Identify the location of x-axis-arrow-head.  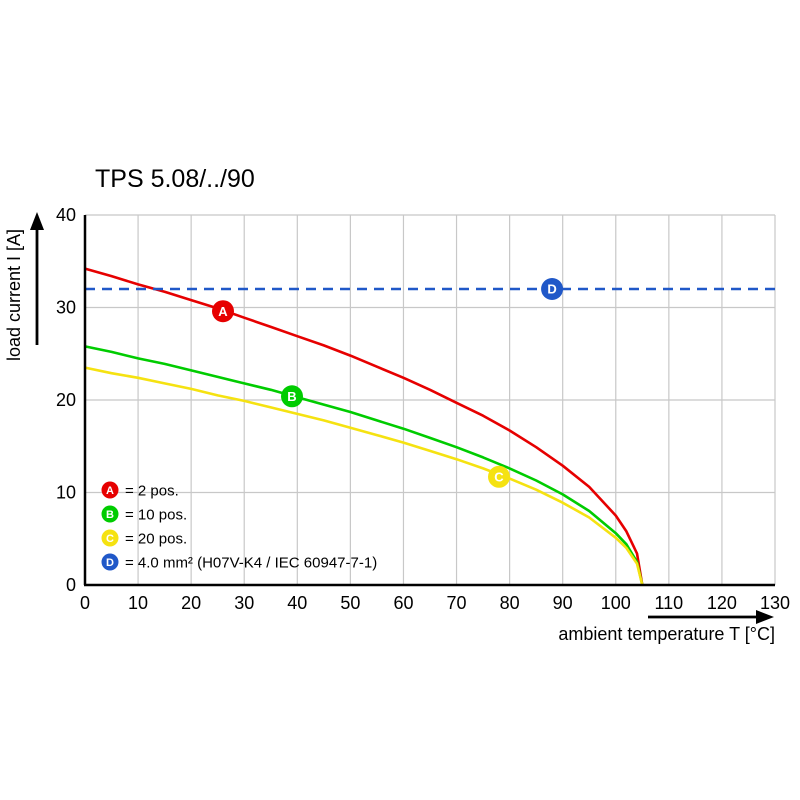
(765, 617).